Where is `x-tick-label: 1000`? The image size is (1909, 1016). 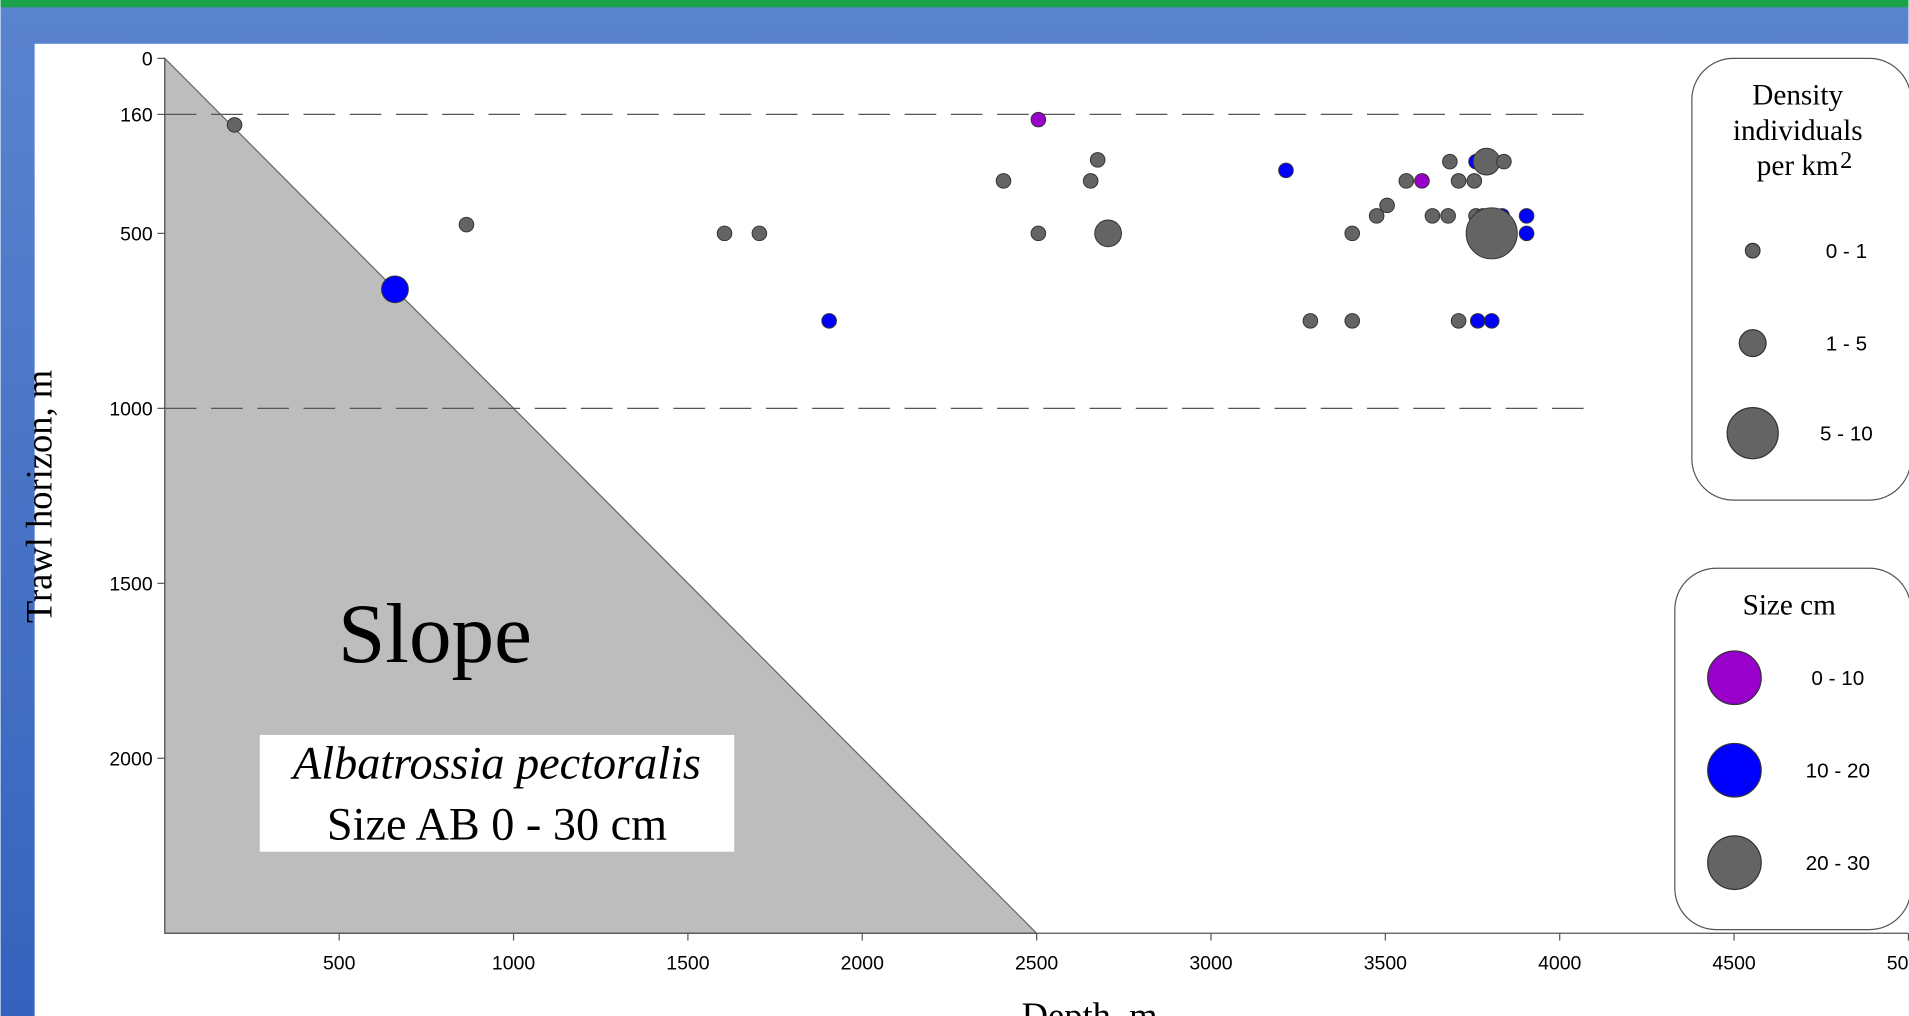
x-tick-label: 1000 is located at coordinates (513, 964).